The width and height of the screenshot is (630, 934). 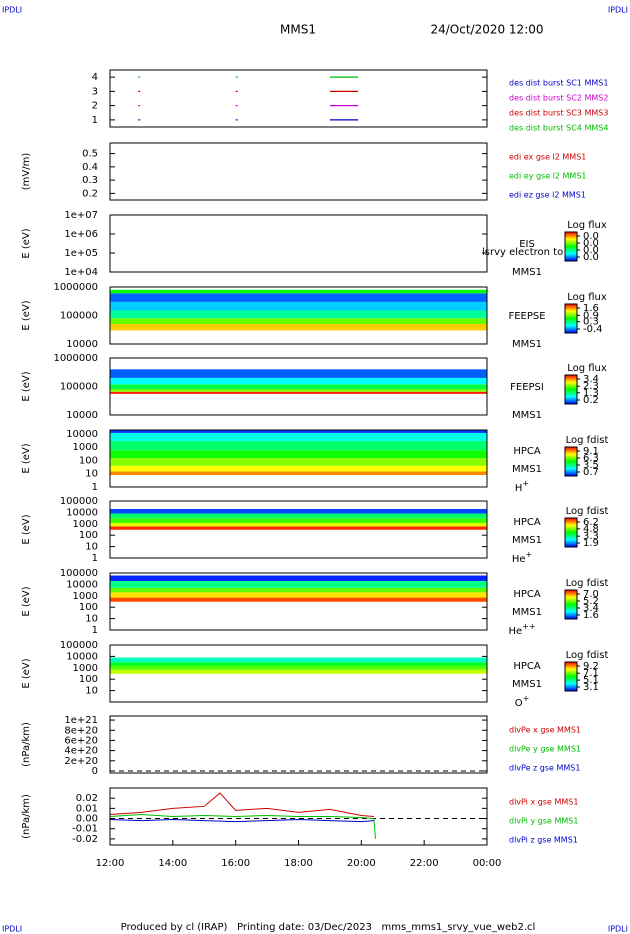 What do you see at coordinates (241, 821) in the screenshot?
I see `data-line` at bounding box center [241, 821].